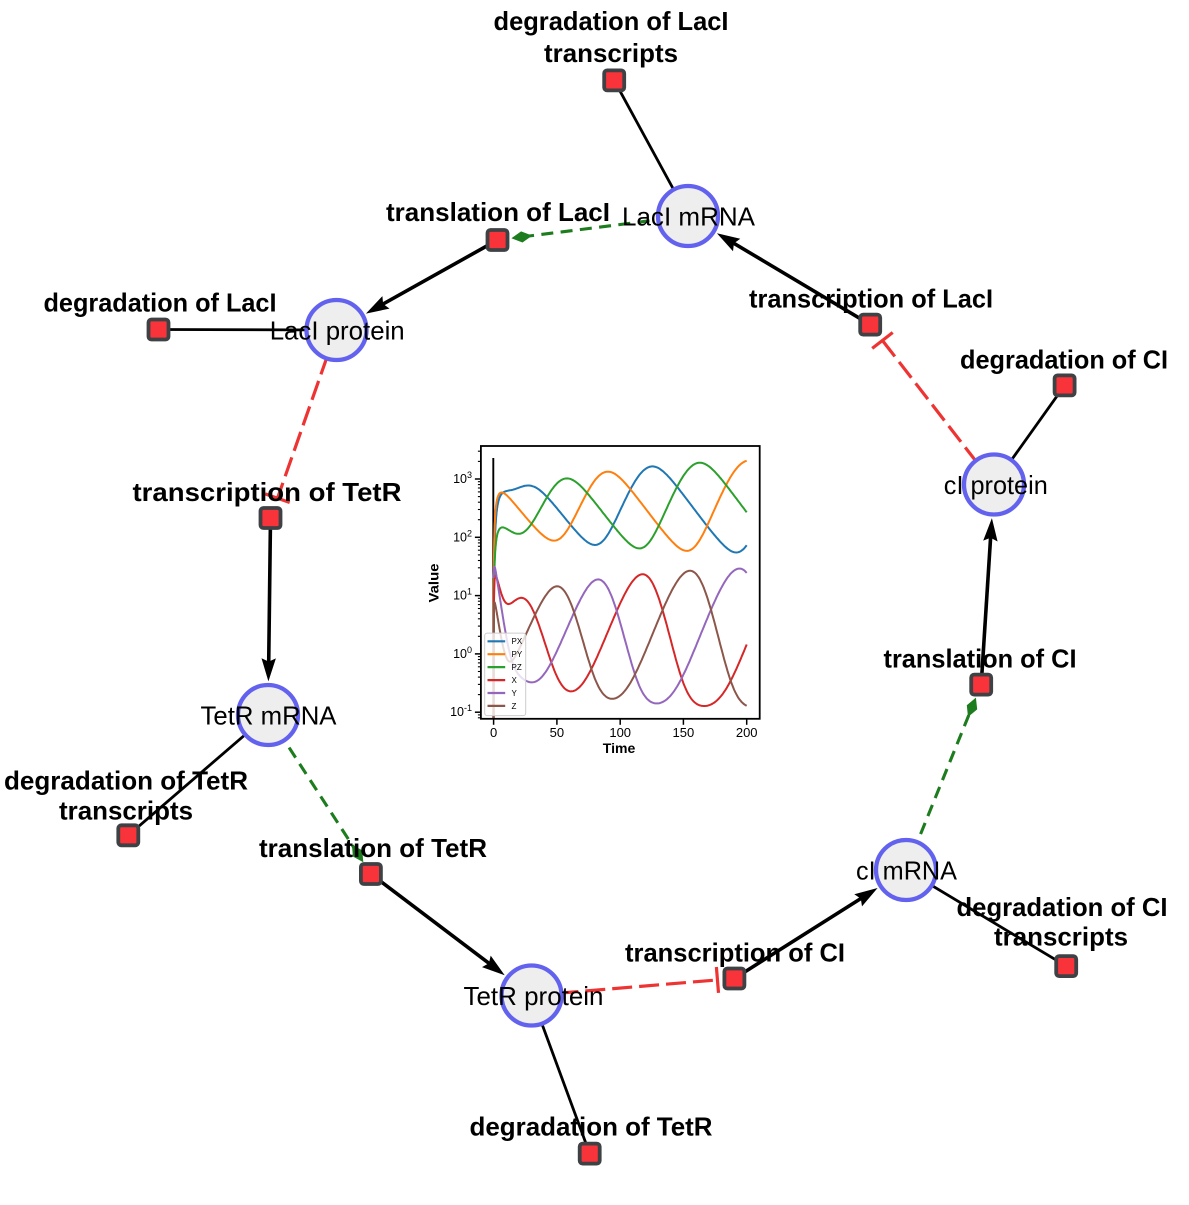 Image resolution: width=1189 pixels, height=1205 pixels. Describe the element at coordinates (517, 667) in the screenshot. I see `svg-text: PZ` at that location.